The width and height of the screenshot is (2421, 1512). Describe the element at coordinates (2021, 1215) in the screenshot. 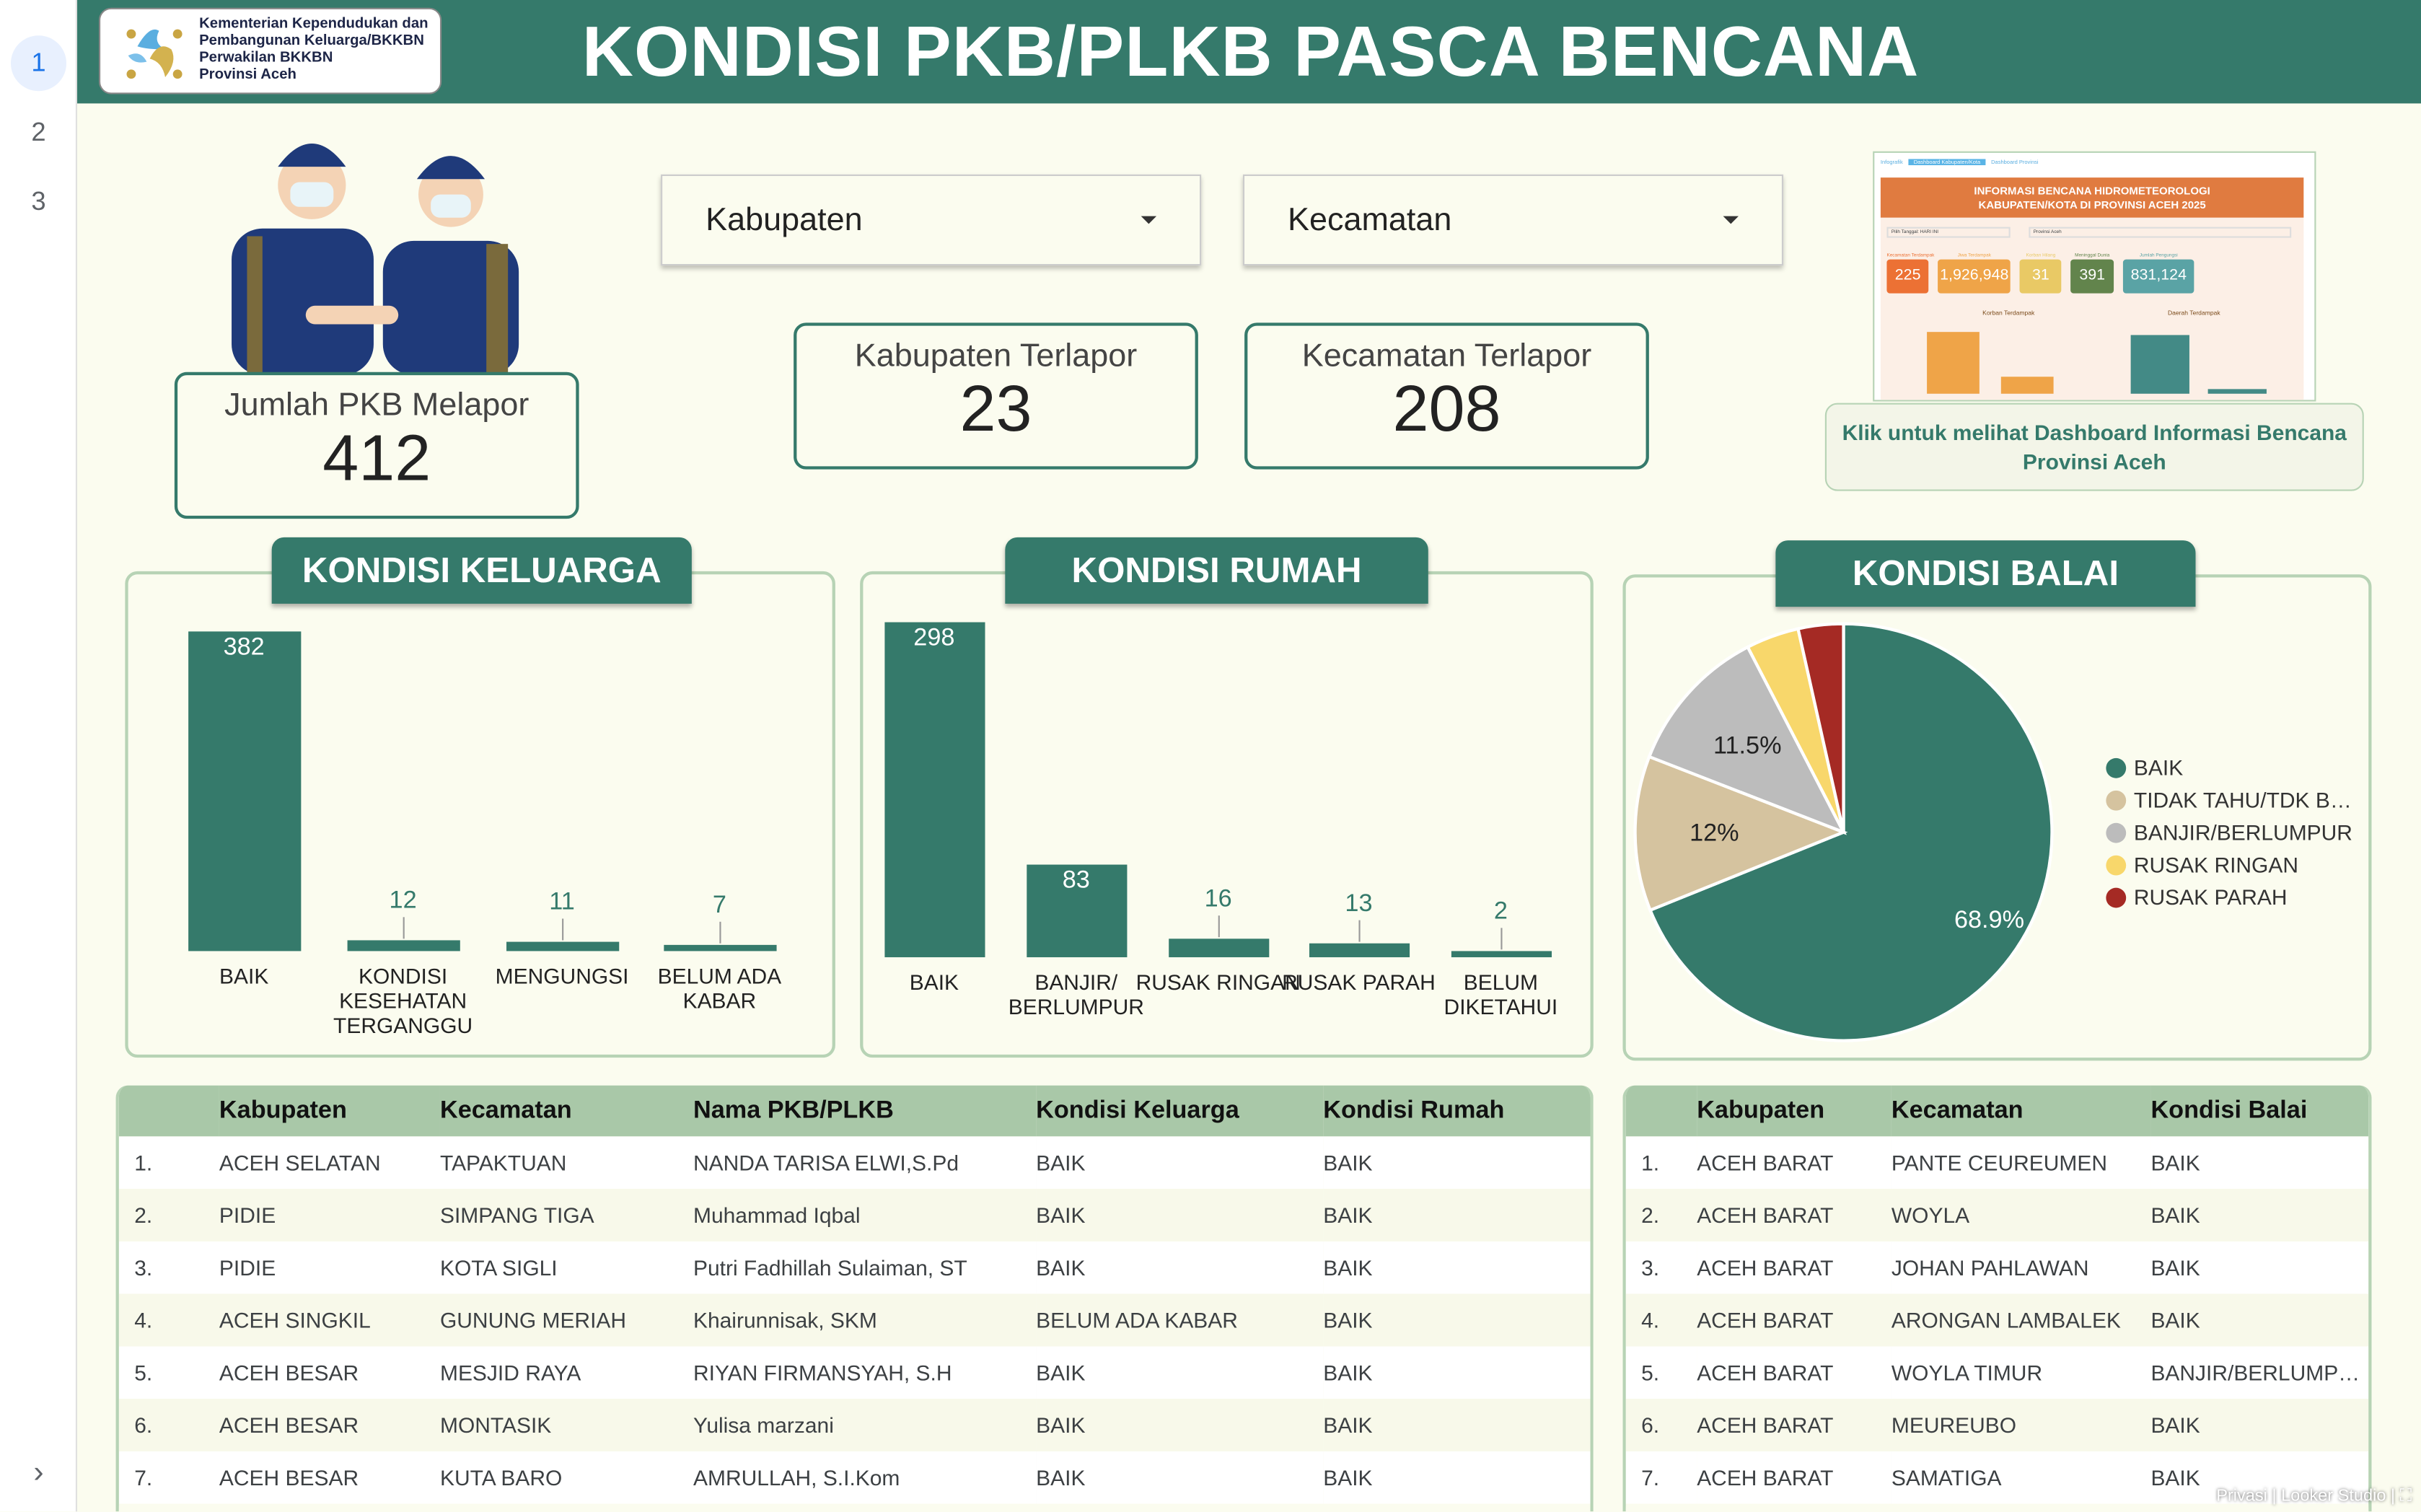

I see `table-cell: WOYLA` at that location.